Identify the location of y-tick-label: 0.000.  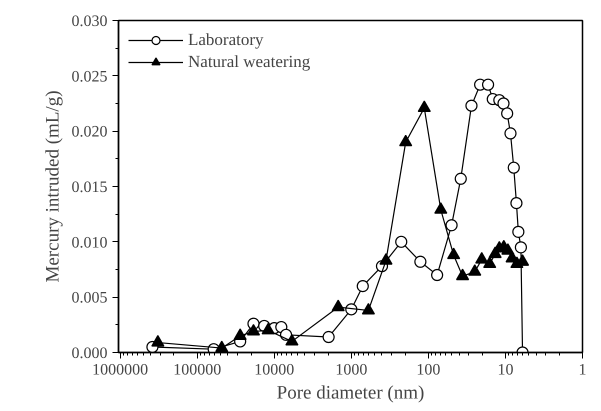
(90, 353).